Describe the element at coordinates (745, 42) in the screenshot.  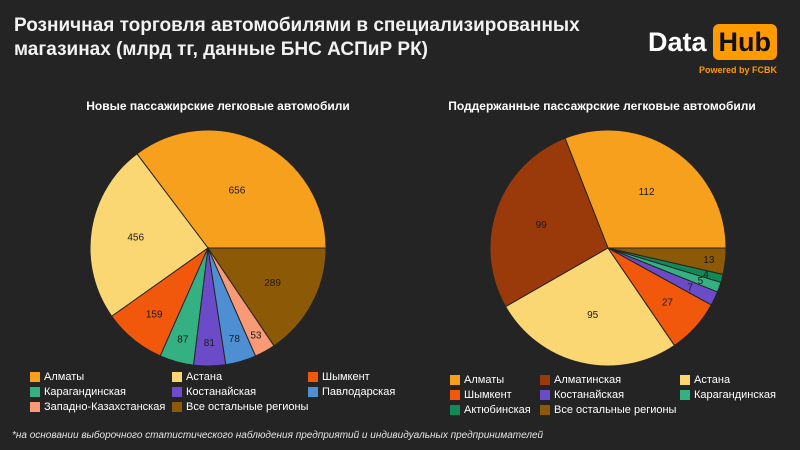
I see `logo-word-hub: Hub` at that location.